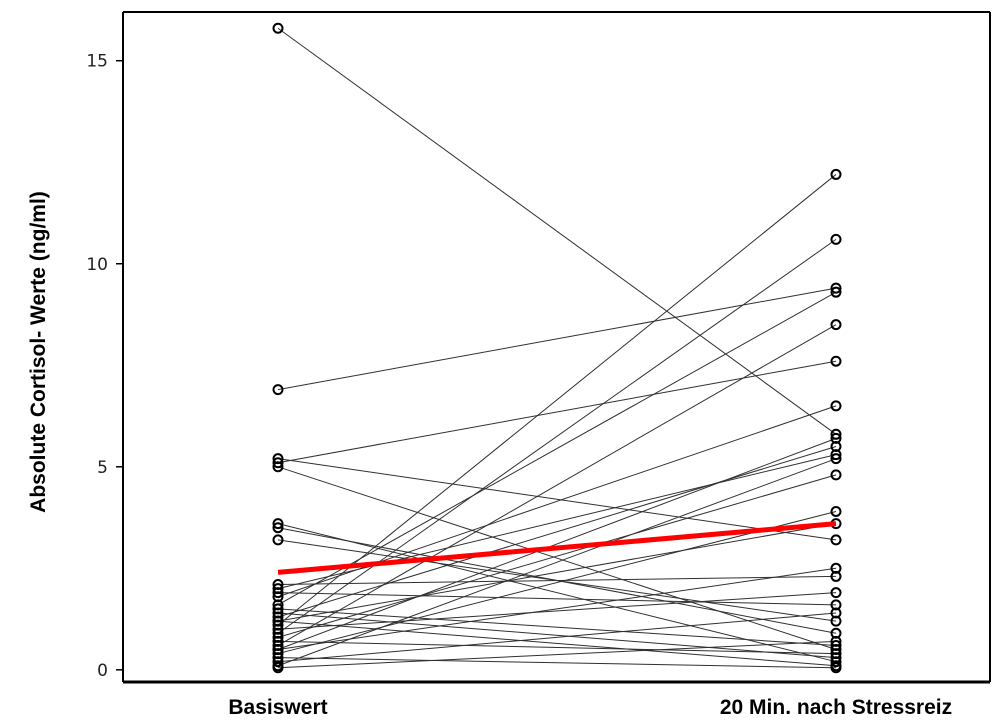 The image size is (998, 722). Describe the element at coordinates (836, 438) in the screenshot. I see `subject-point-25-after` at that location.